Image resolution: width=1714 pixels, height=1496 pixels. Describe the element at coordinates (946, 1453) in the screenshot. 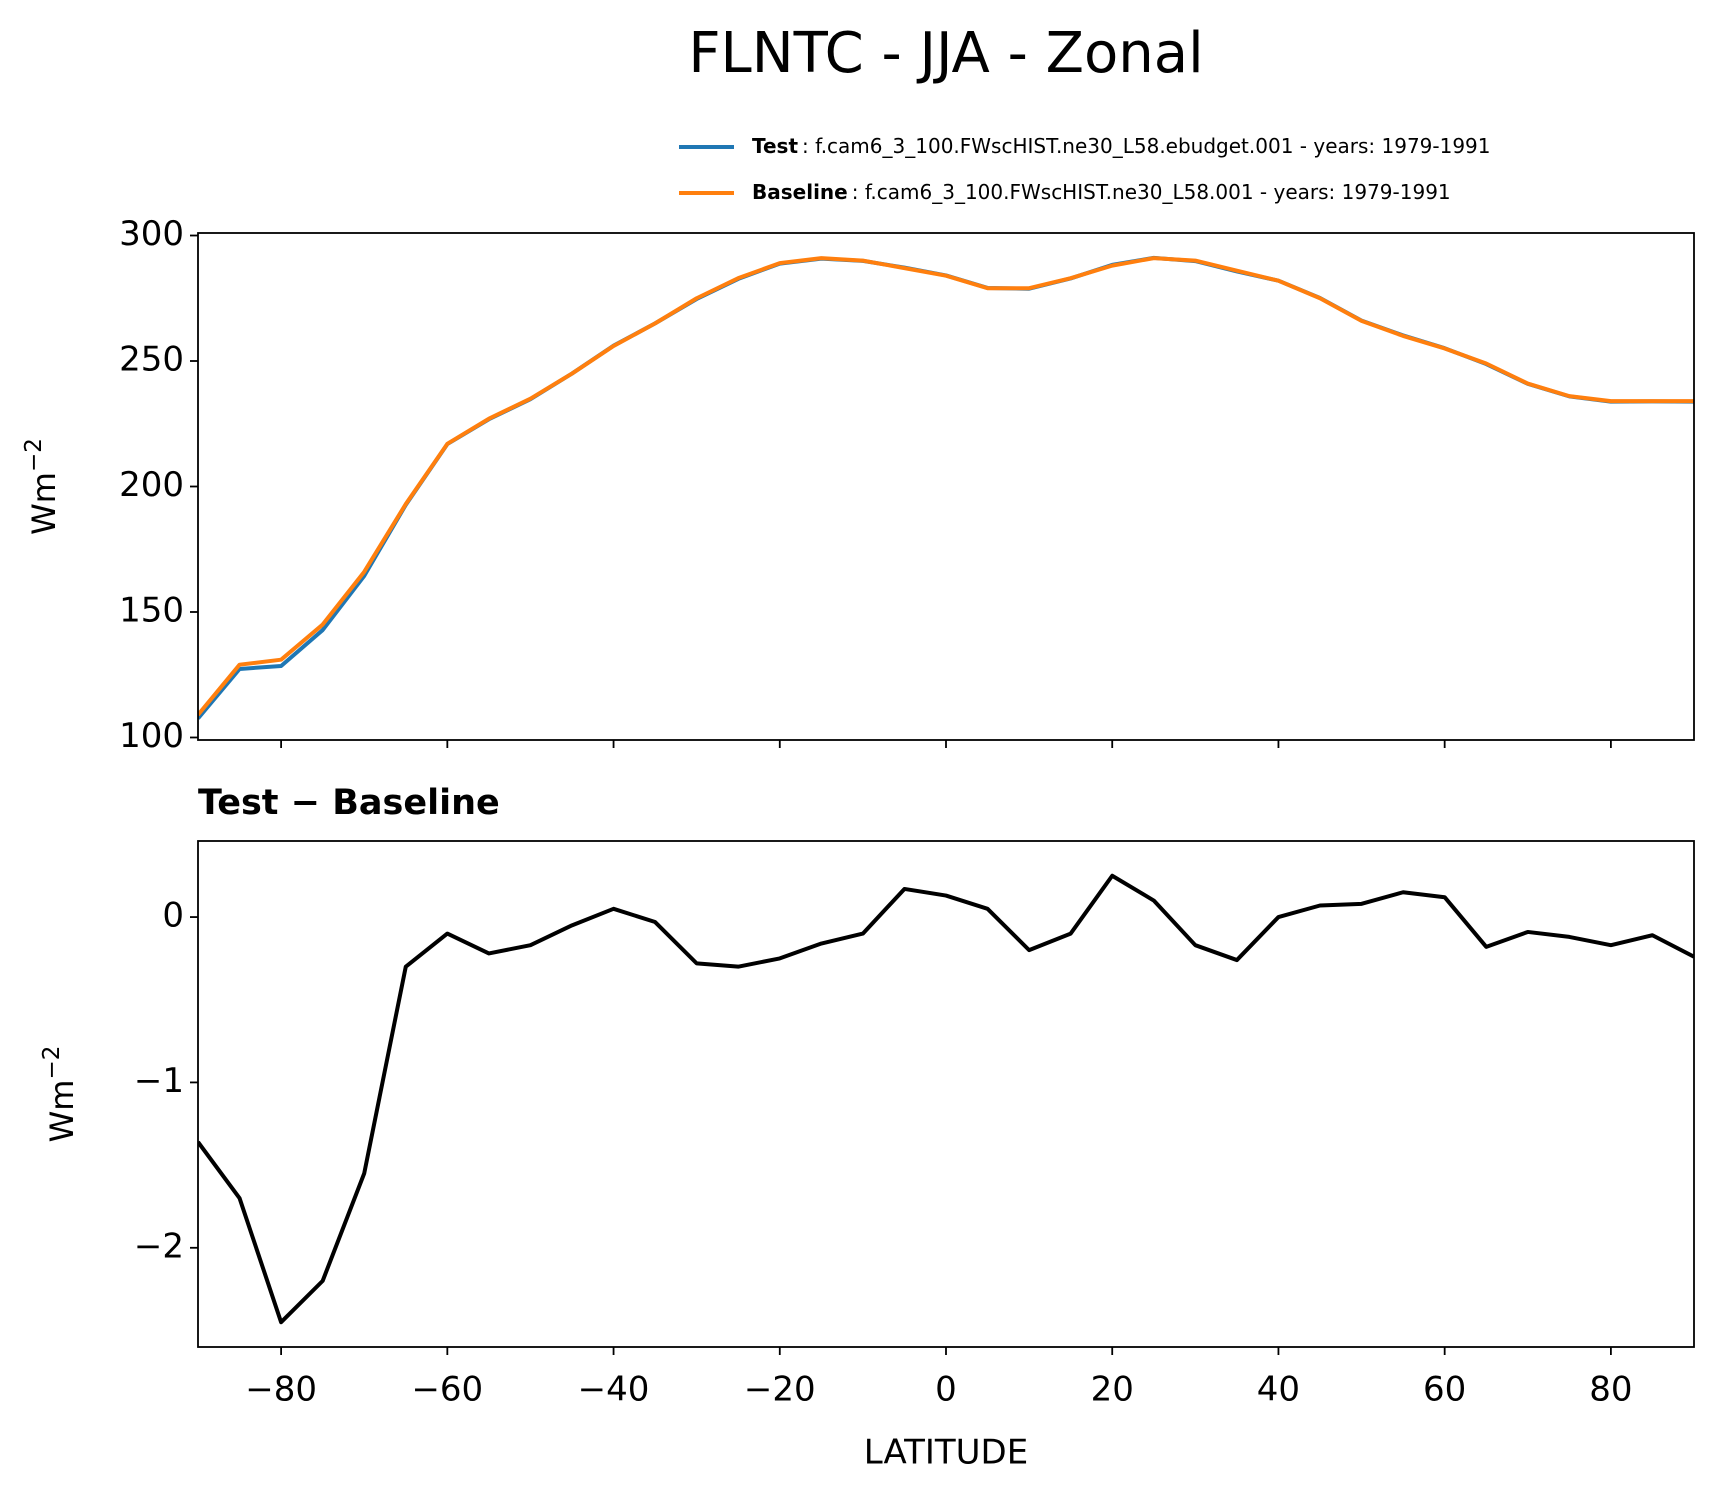

I see `x-axis-label: LATITUDE` at that location.